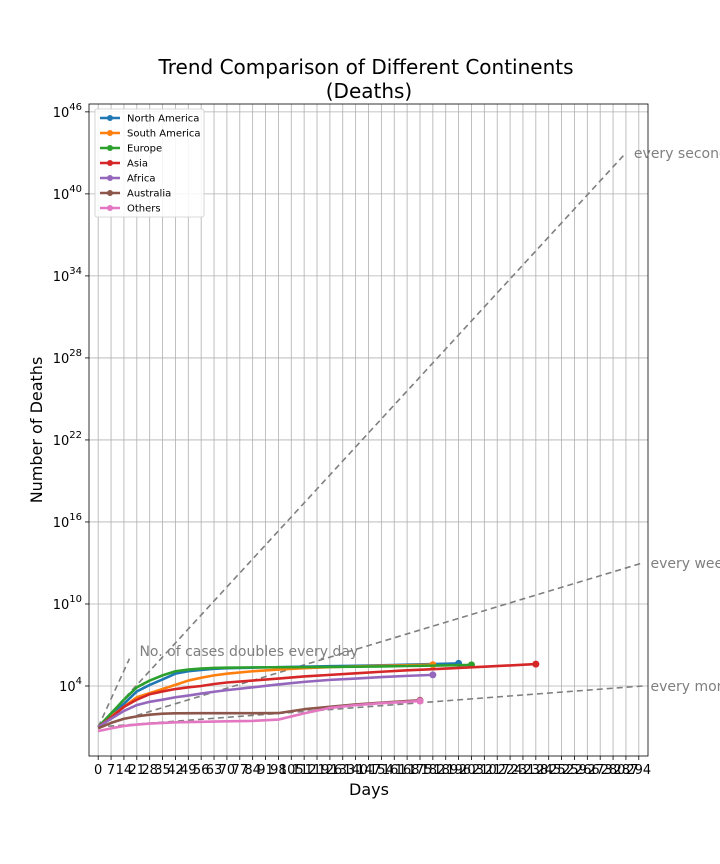  Describe the element at coordinates (685, 564) in the screenshot. I see `reference-line-label: every week` at that location.